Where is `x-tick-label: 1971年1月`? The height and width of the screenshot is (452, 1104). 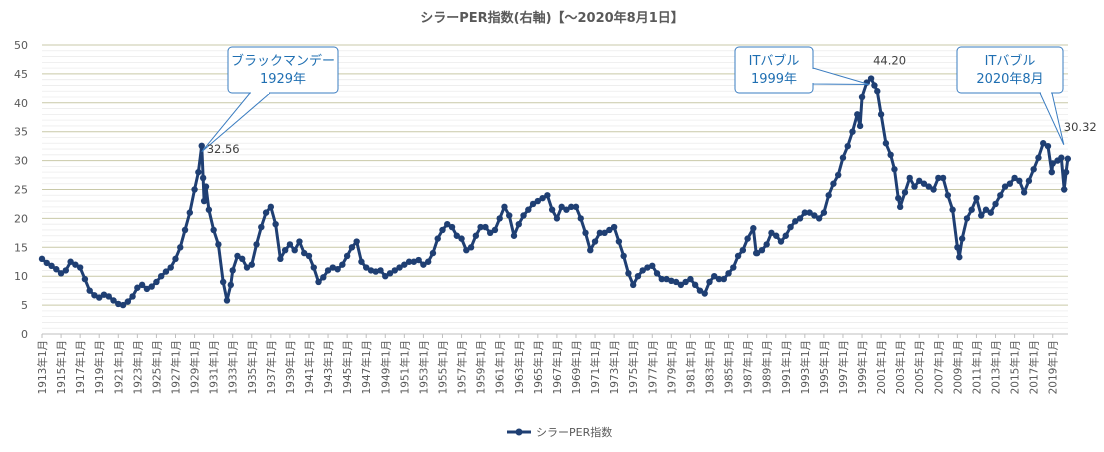 x-tick-label: 1971年1月 is located at coordinates (595, 367).